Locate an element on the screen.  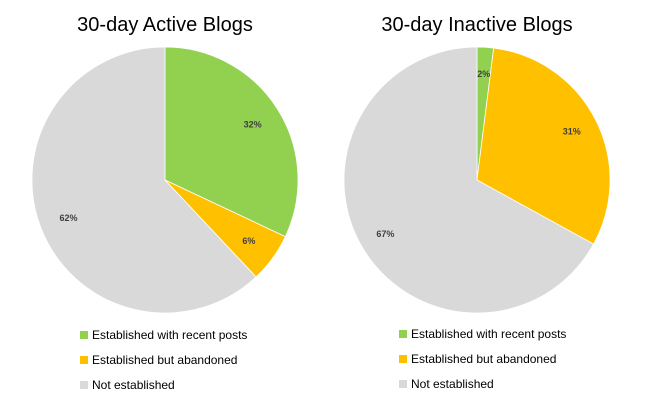
chart-title: 30-day Inactive Blogs is located at coordinates (476, 25).